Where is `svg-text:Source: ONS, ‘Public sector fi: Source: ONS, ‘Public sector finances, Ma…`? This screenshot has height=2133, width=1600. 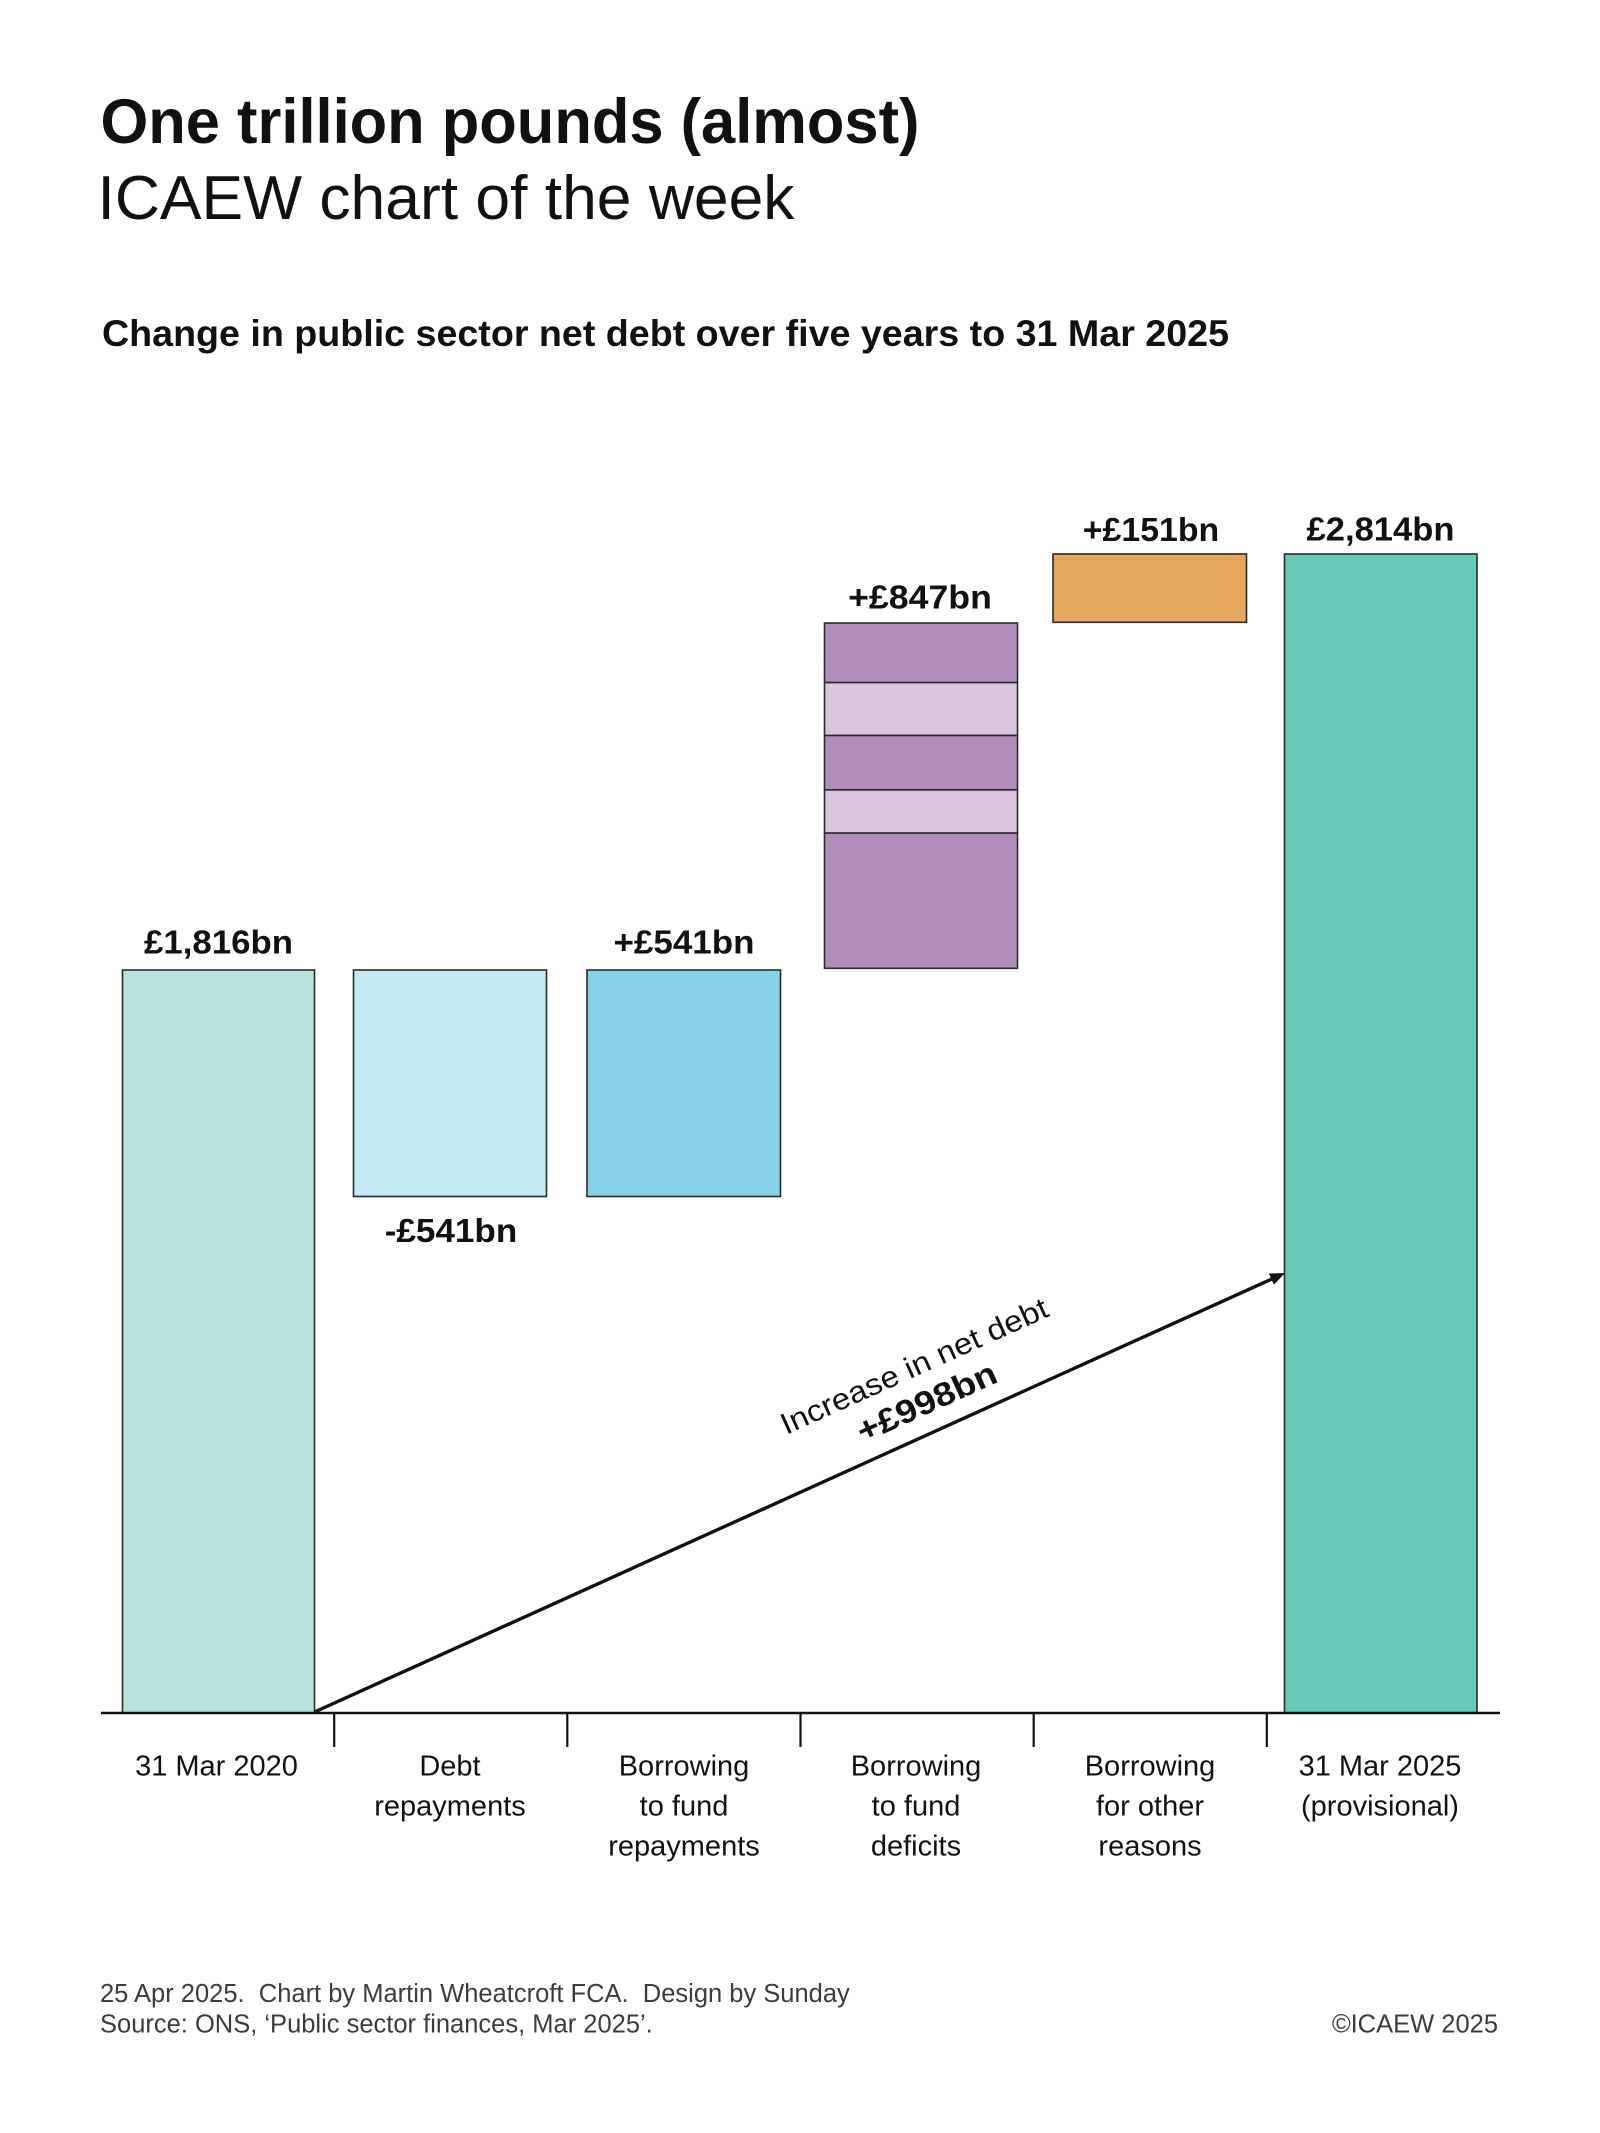 svg-text:Source: ONS, ‘Public sector fi: Source: ONS, ‘Public sector finances, Ma… is located at coordinates (376, 2025).